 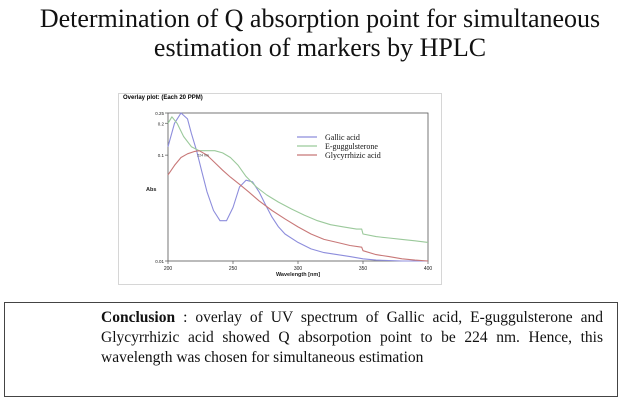 What do you see at coordinates (138, 317) in the screenshot?
I see `conclusion-label: Conclusion` at bounding box center [138, 317].